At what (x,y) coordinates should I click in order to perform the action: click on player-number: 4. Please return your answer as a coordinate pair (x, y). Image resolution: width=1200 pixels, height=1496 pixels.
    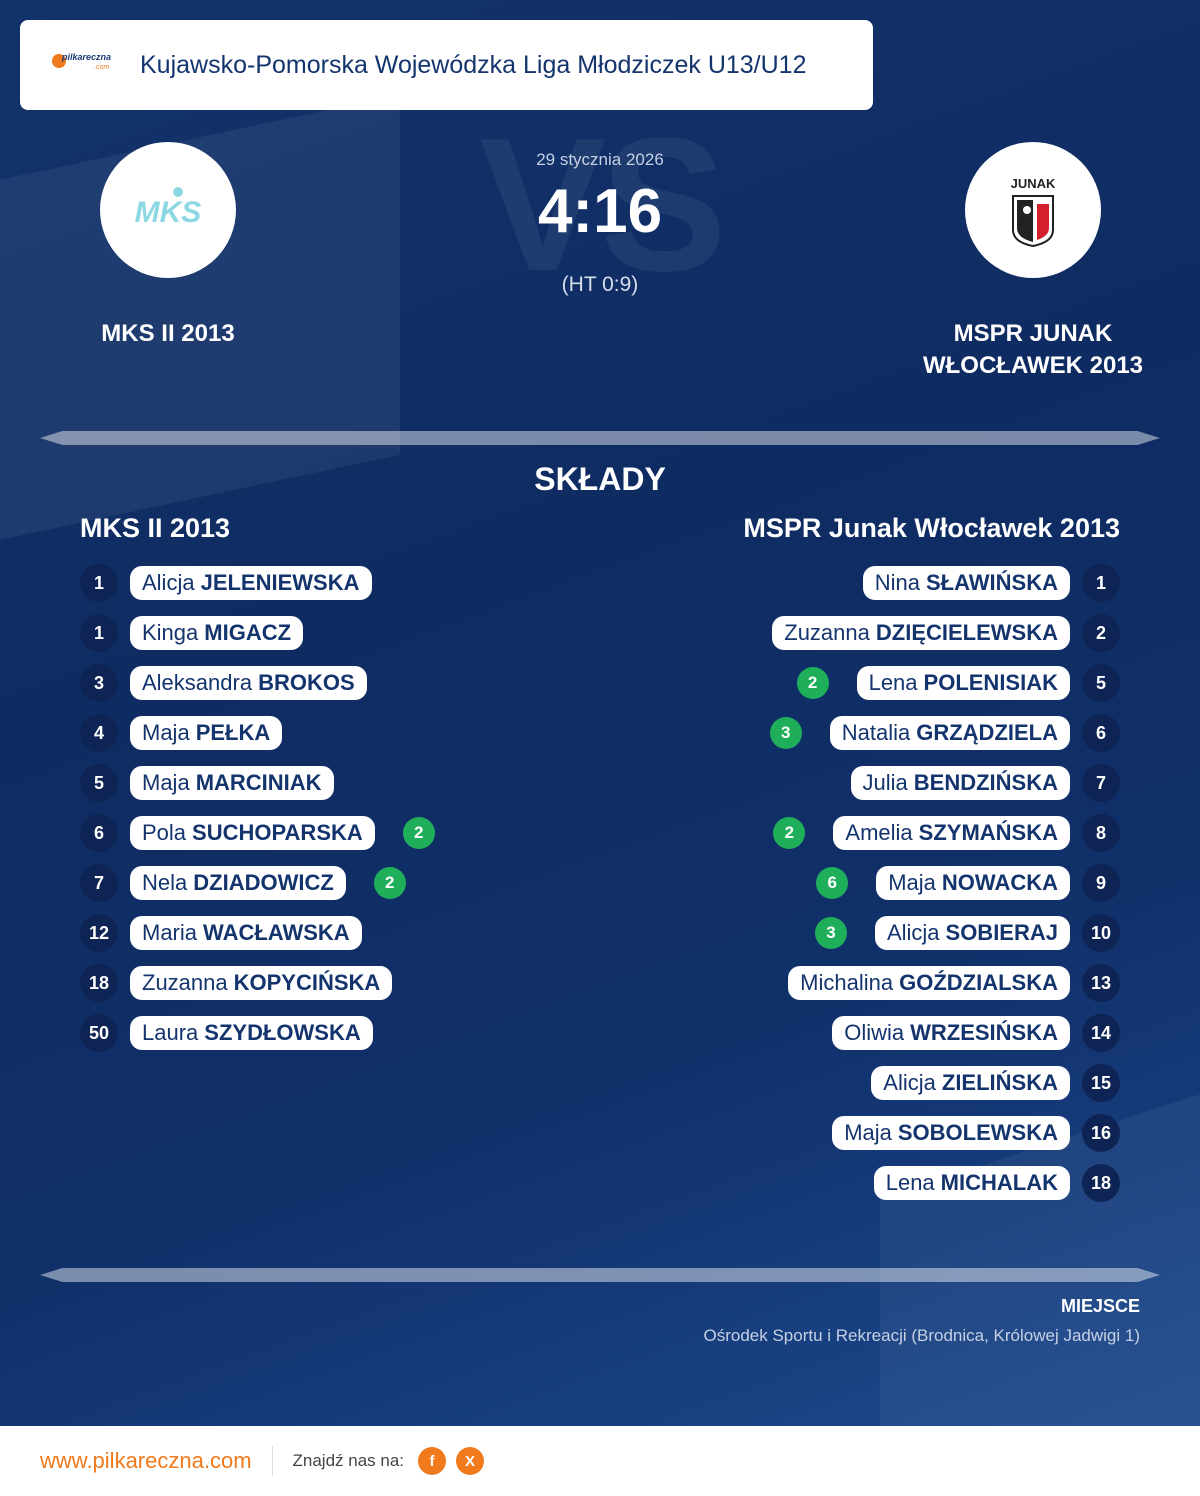
    Looking at the image, I should click on (99, 733).